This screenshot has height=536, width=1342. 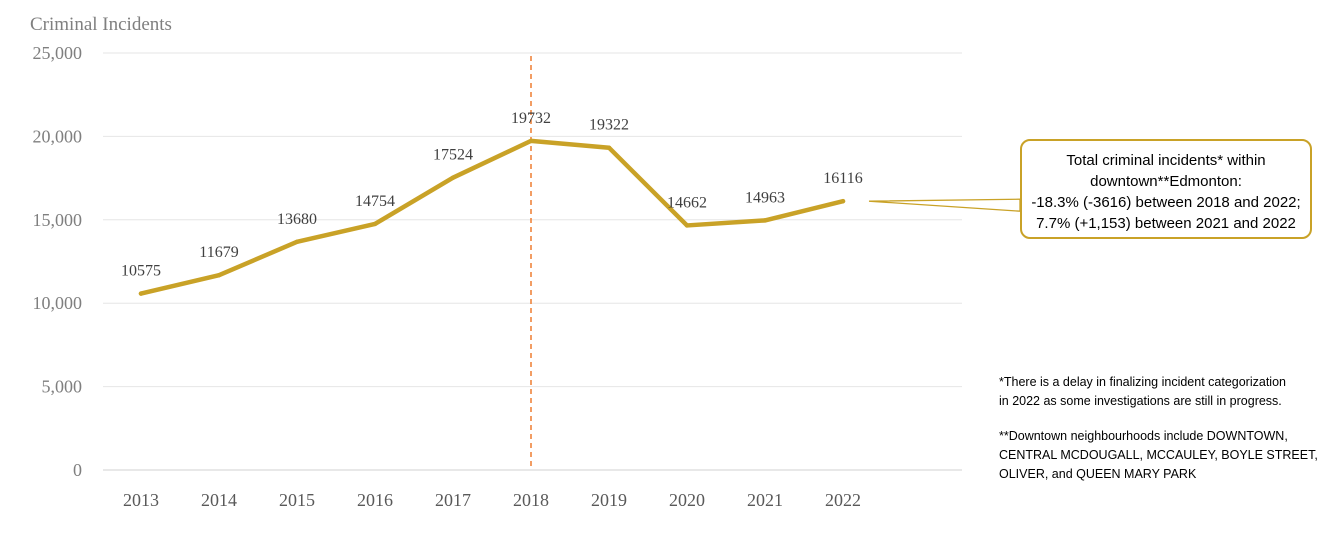 I want to click on callout-line-1: Total criminal incidents* within, so click(x=1166, y=160).